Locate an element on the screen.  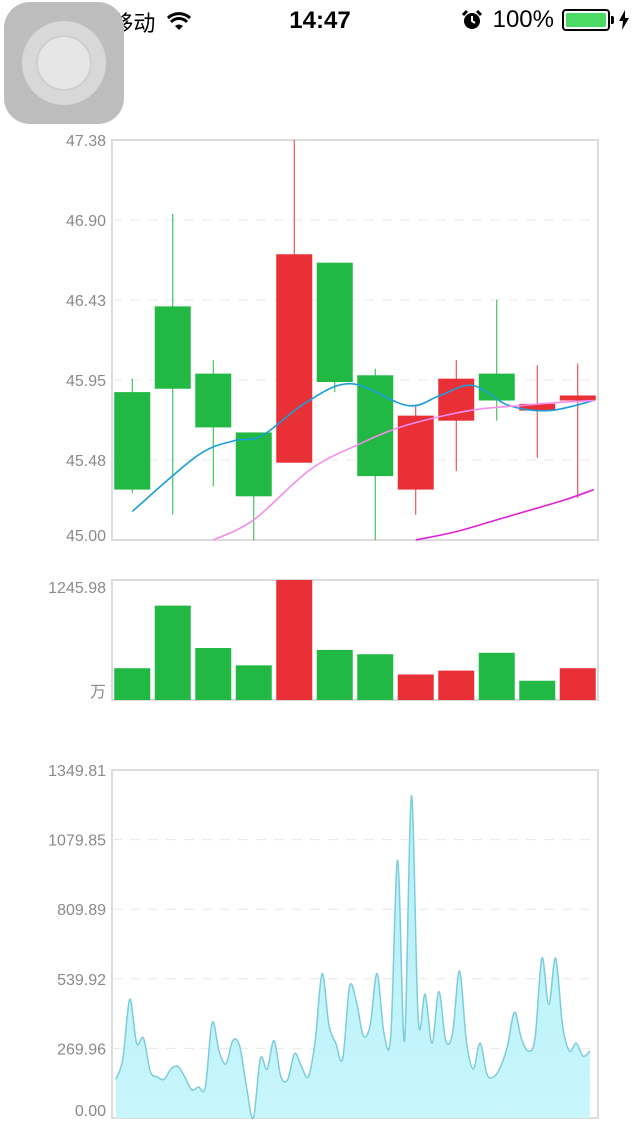
volume-unit-label: 万 is located at coordinates (98, 692).